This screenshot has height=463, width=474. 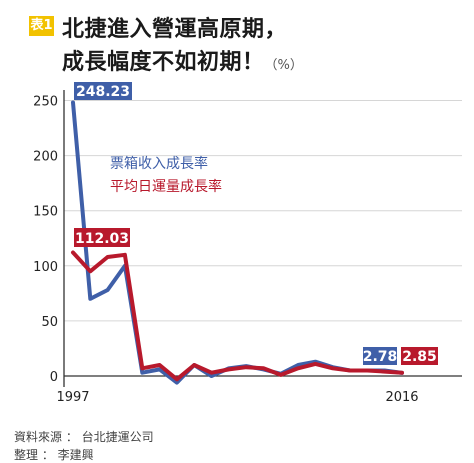 What do you see at coordinates (166, 186) in the screenshot?
I see `legend-item-2: 平均日運量成長率` at bounding box center [166, 186].